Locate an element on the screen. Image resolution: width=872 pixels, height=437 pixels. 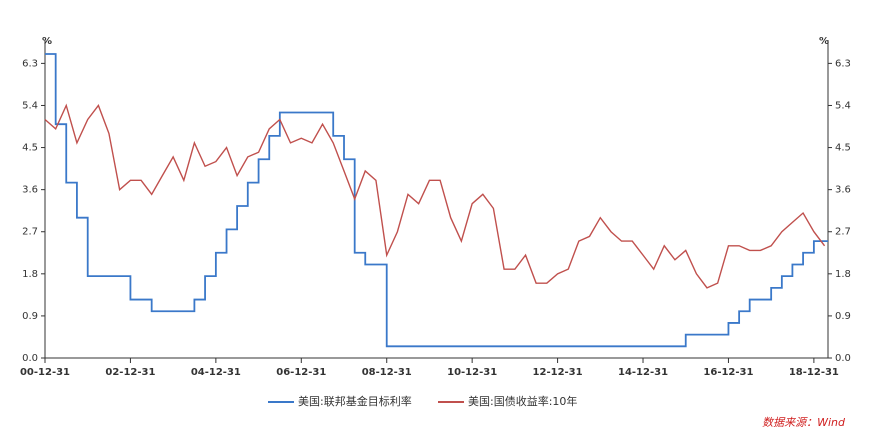
x-tick-label: 14-12-31 is located at coordinates (643, 372).